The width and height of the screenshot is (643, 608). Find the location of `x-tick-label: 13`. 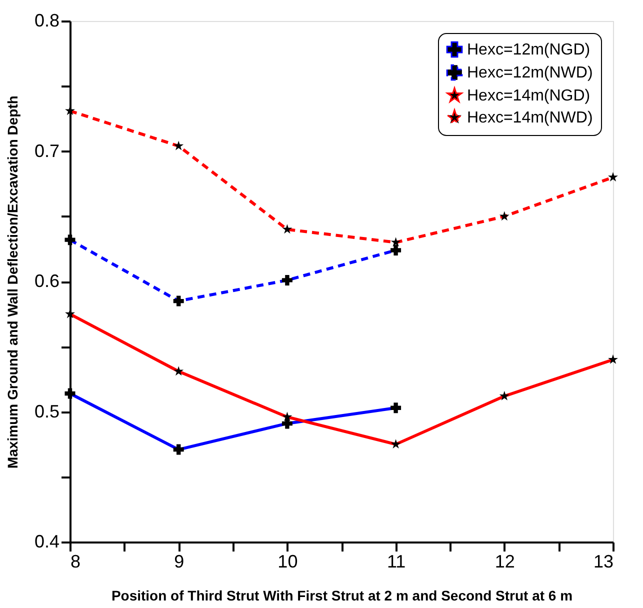

x-tick-label: 13 is located at coordinates (603, 562).